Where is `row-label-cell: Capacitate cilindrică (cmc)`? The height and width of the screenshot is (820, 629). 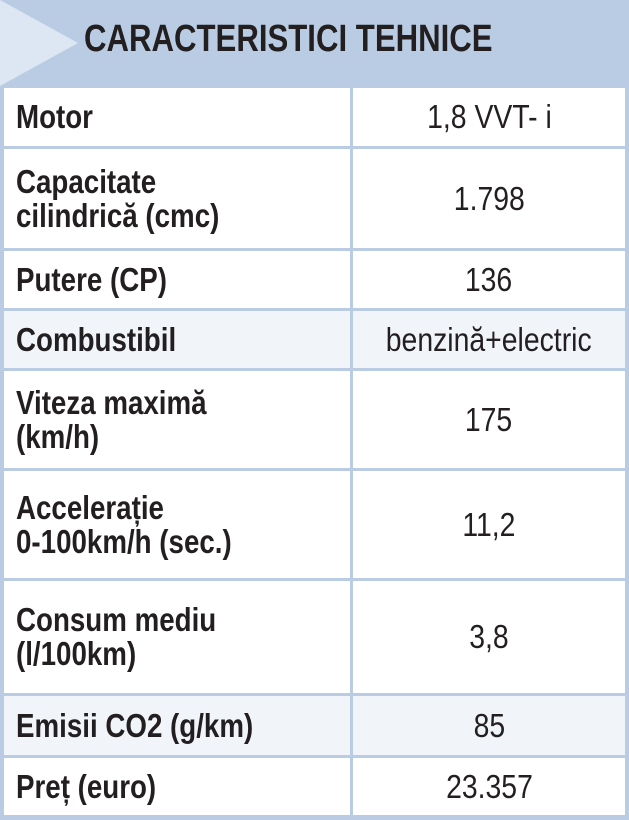 row-label-cell: Capacitate cilindrică (cmc) is located at coordinates (177, 198).